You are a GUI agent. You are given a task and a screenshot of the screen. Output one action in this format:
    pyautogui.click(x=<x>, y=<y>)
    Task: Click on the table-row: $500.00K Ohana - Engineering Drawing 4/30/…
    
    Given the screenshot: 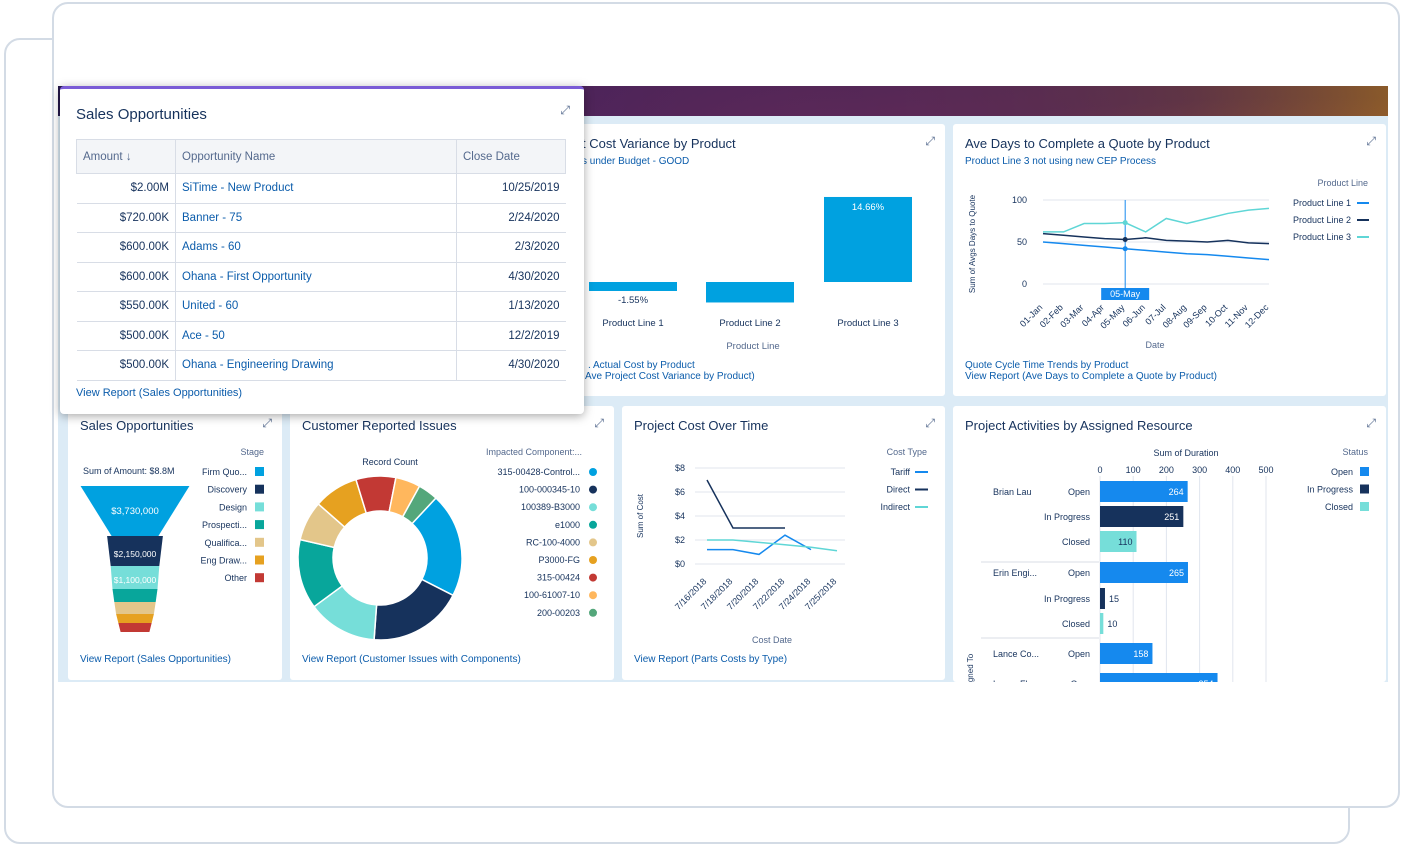 What is the action you would take?
    pyautogui.click(x=321, y=365)
    